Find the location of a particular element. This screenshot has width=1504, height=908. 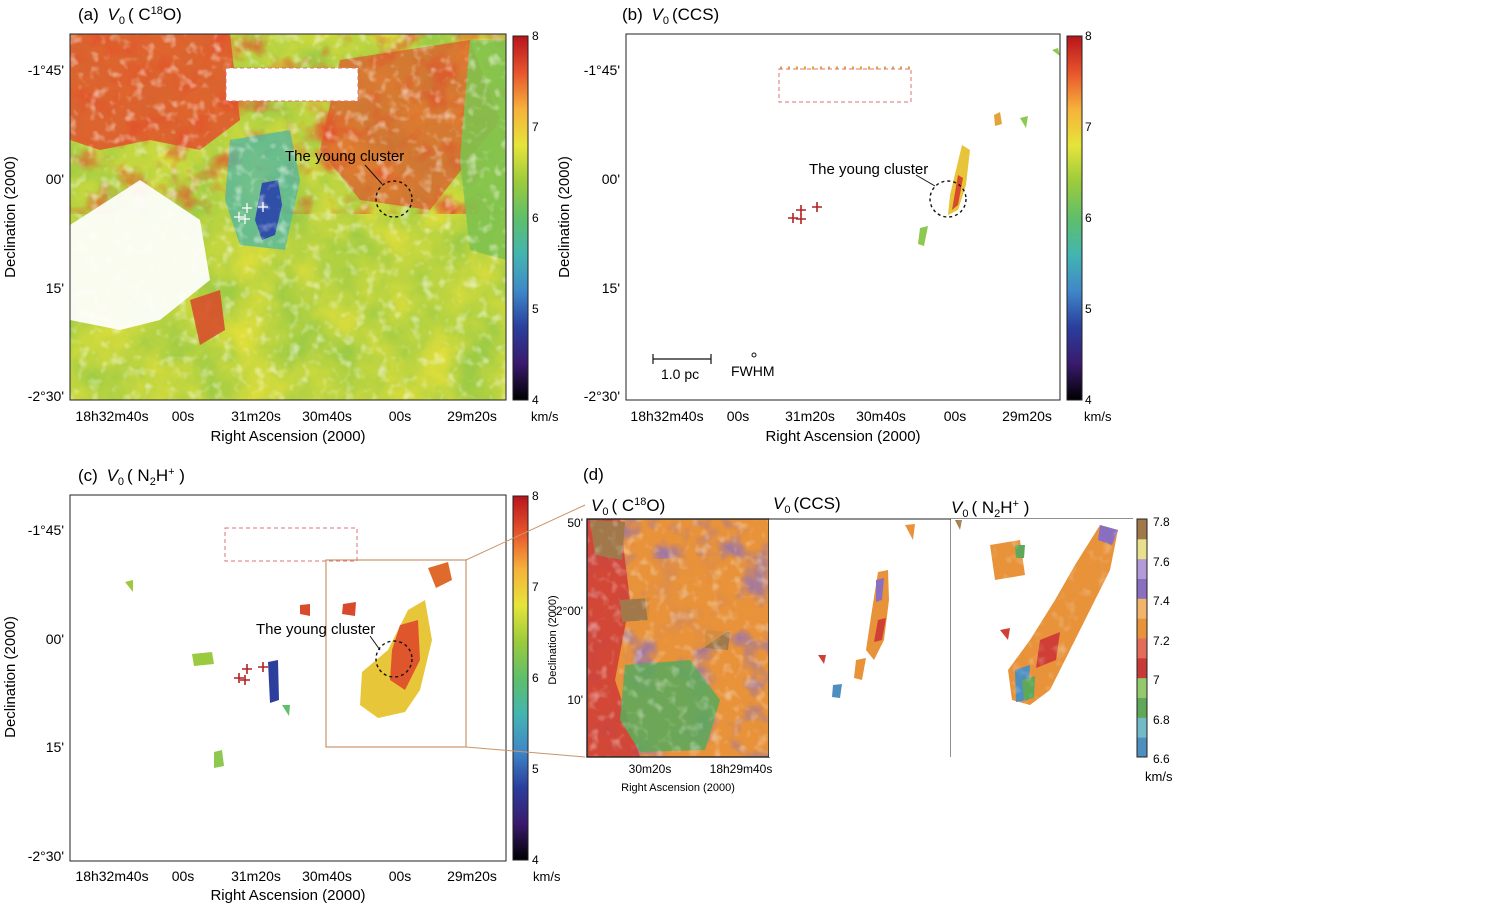

map-background is located at coordinates (288, 678).